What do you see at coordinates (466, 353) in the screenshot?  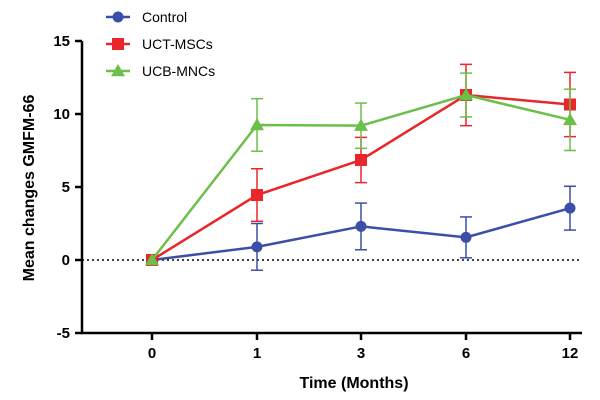 I see `x-tick-label: 6` at bounding box center [466, 353].